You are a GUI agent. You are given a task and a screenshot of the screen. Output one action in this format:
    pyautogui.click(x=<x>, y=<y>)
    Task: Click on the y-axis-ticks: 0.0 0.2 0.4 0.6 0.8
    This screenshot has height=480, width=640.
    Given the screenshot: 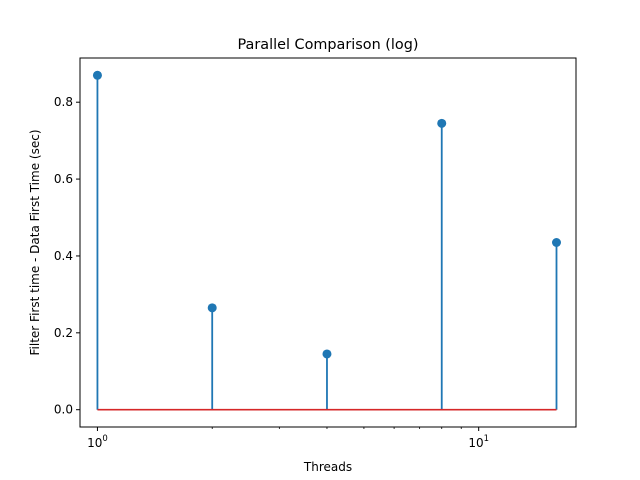 What is the action you would take?
    pyautogui.click(x=67, y=256)
    